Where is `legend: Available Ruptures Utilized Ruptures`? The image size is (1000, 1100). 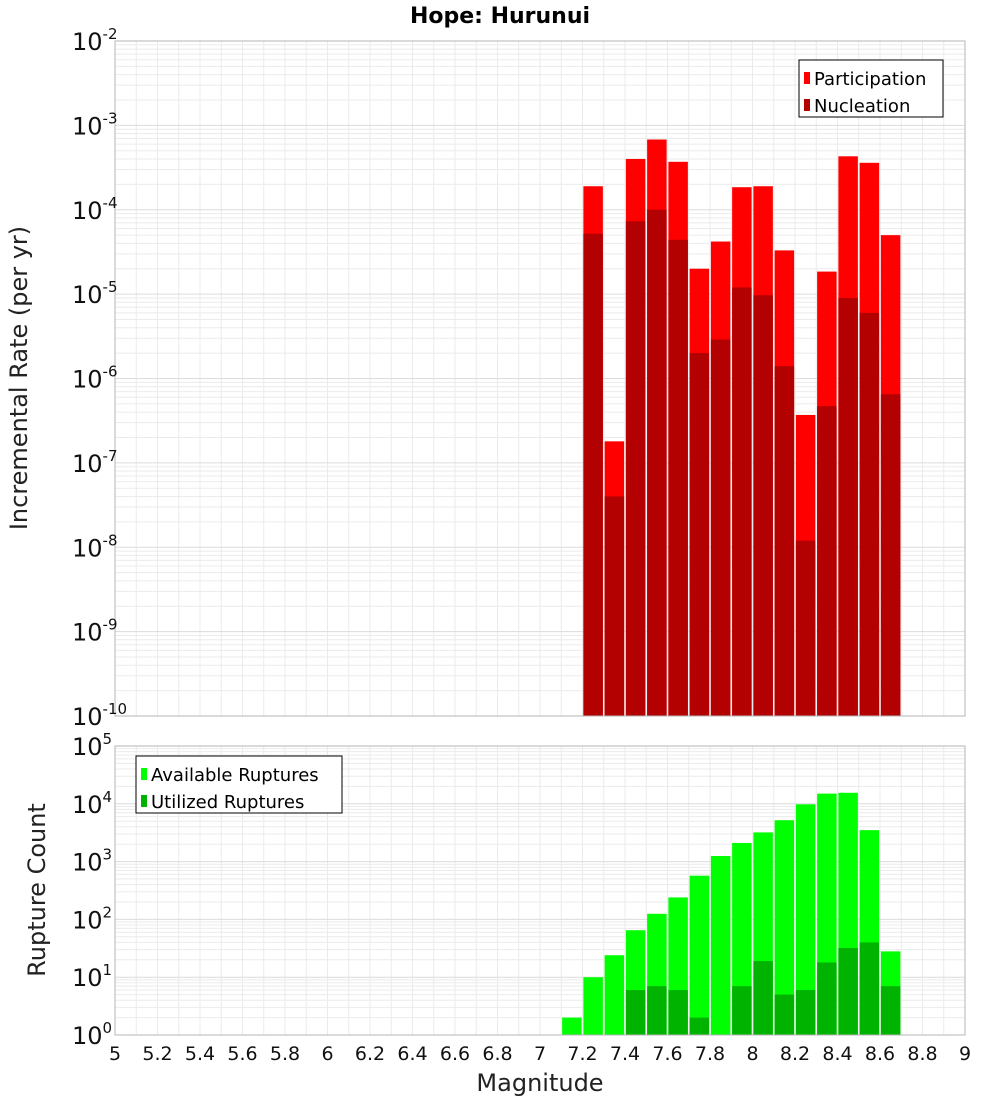 legend: Available Ruptures Utilized Ruptures is located at coordinates (239, 784).